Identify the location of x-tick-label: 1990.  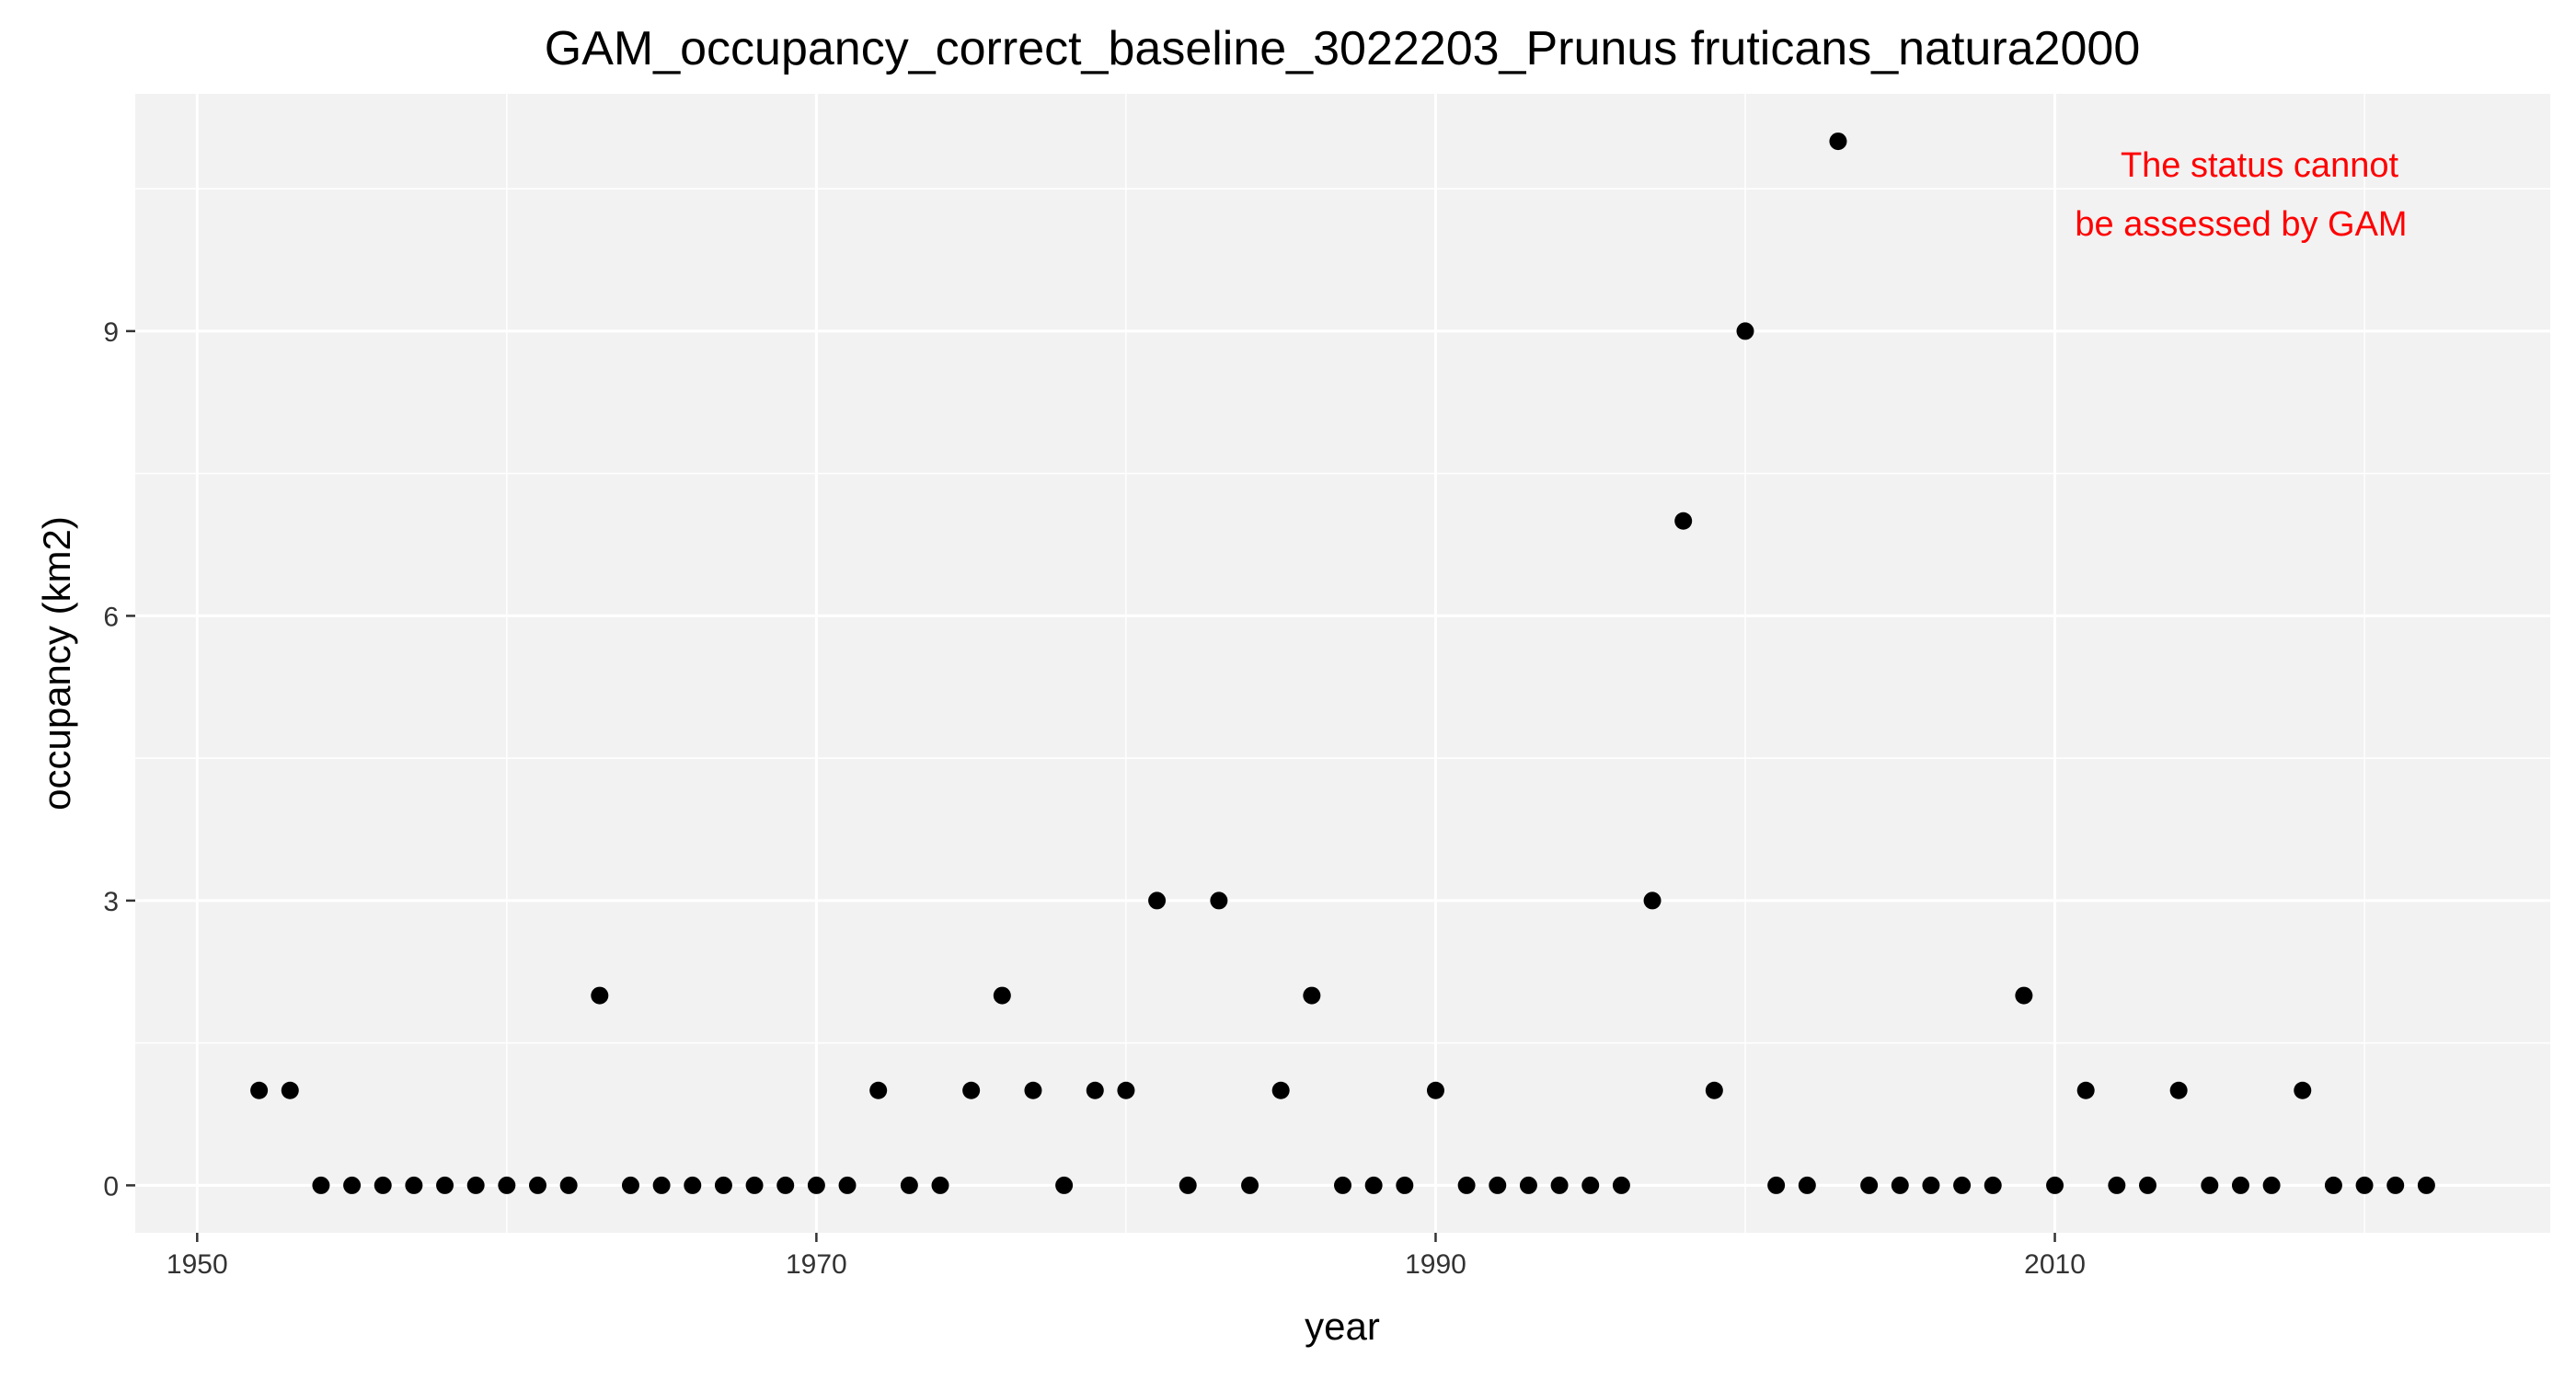
(1435, 1264).